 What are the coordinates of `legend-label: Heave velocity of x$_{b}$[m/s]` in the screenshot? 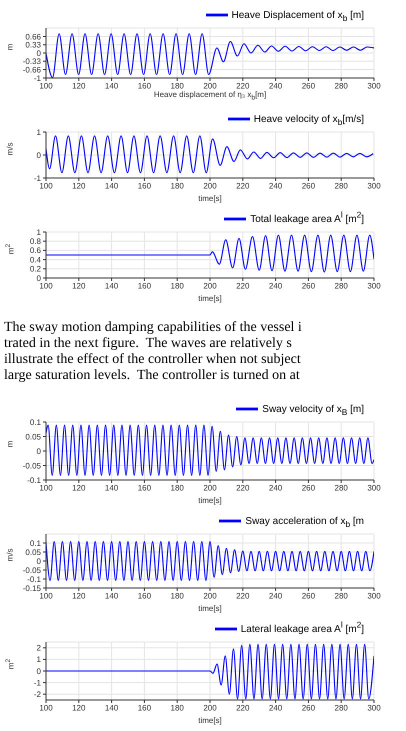 It's located at (309, 120).